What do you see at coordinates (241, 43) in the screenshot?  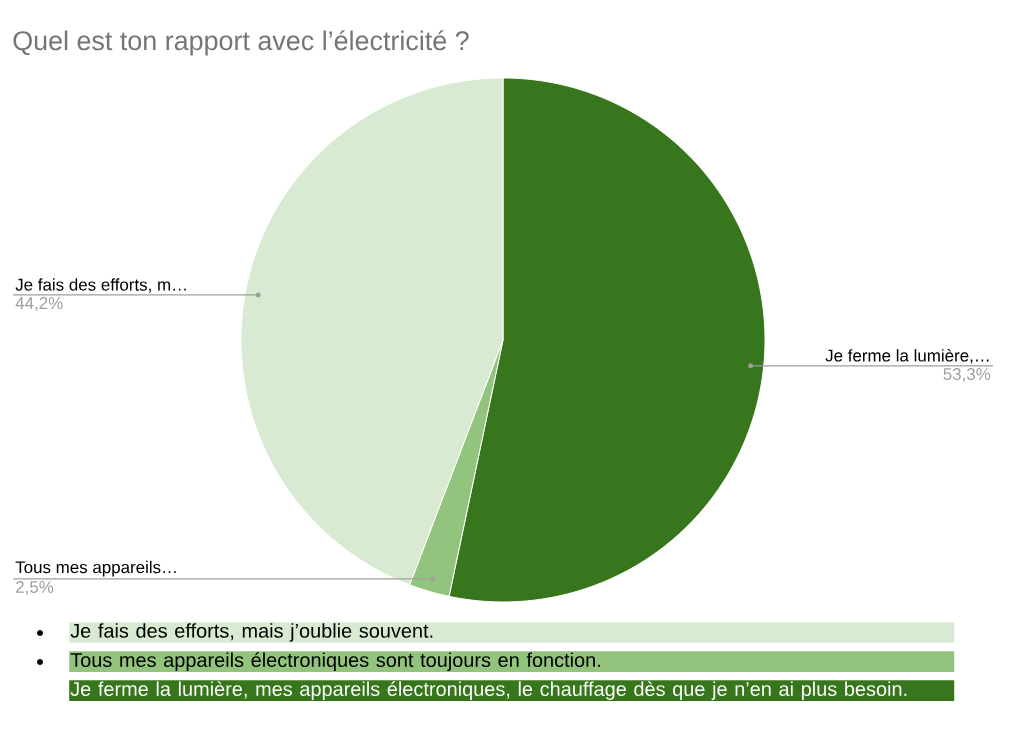 I see `chart-title: Quel est ton rapport avec l’électricité ?` at bounding box center [241, 43].